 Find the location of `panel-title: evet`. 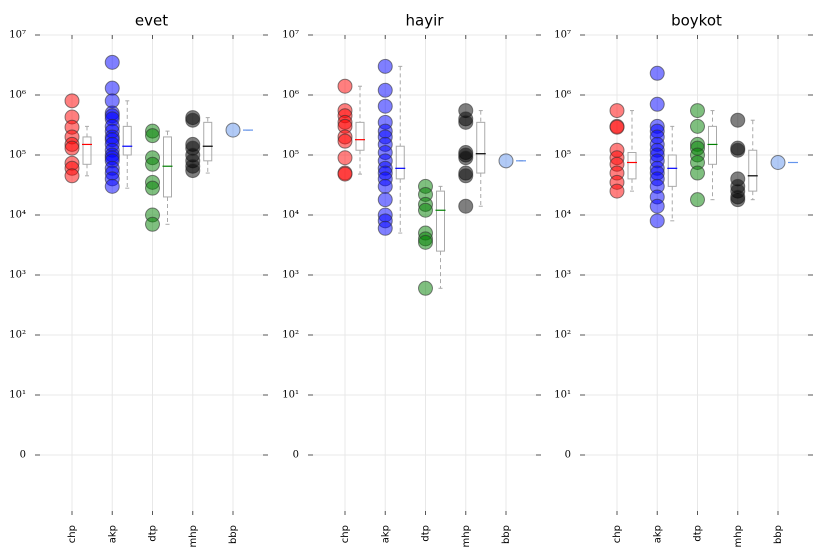

panel-title: evet is located at coordinates (151, 21).